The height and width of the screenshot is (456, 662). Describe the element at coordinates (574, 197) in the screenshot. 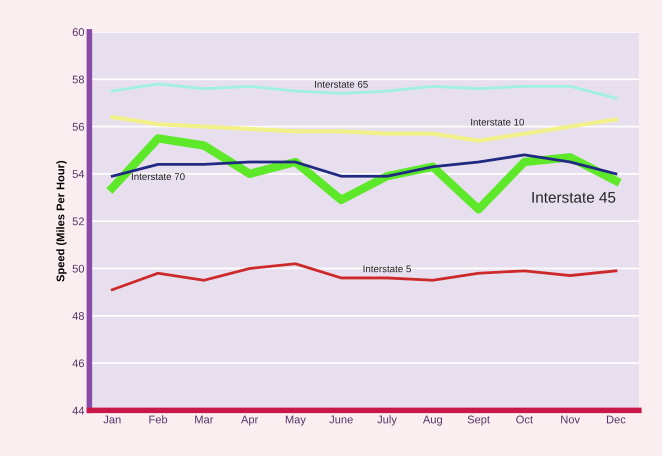

I see `series-label: Interstate 45` at that location.